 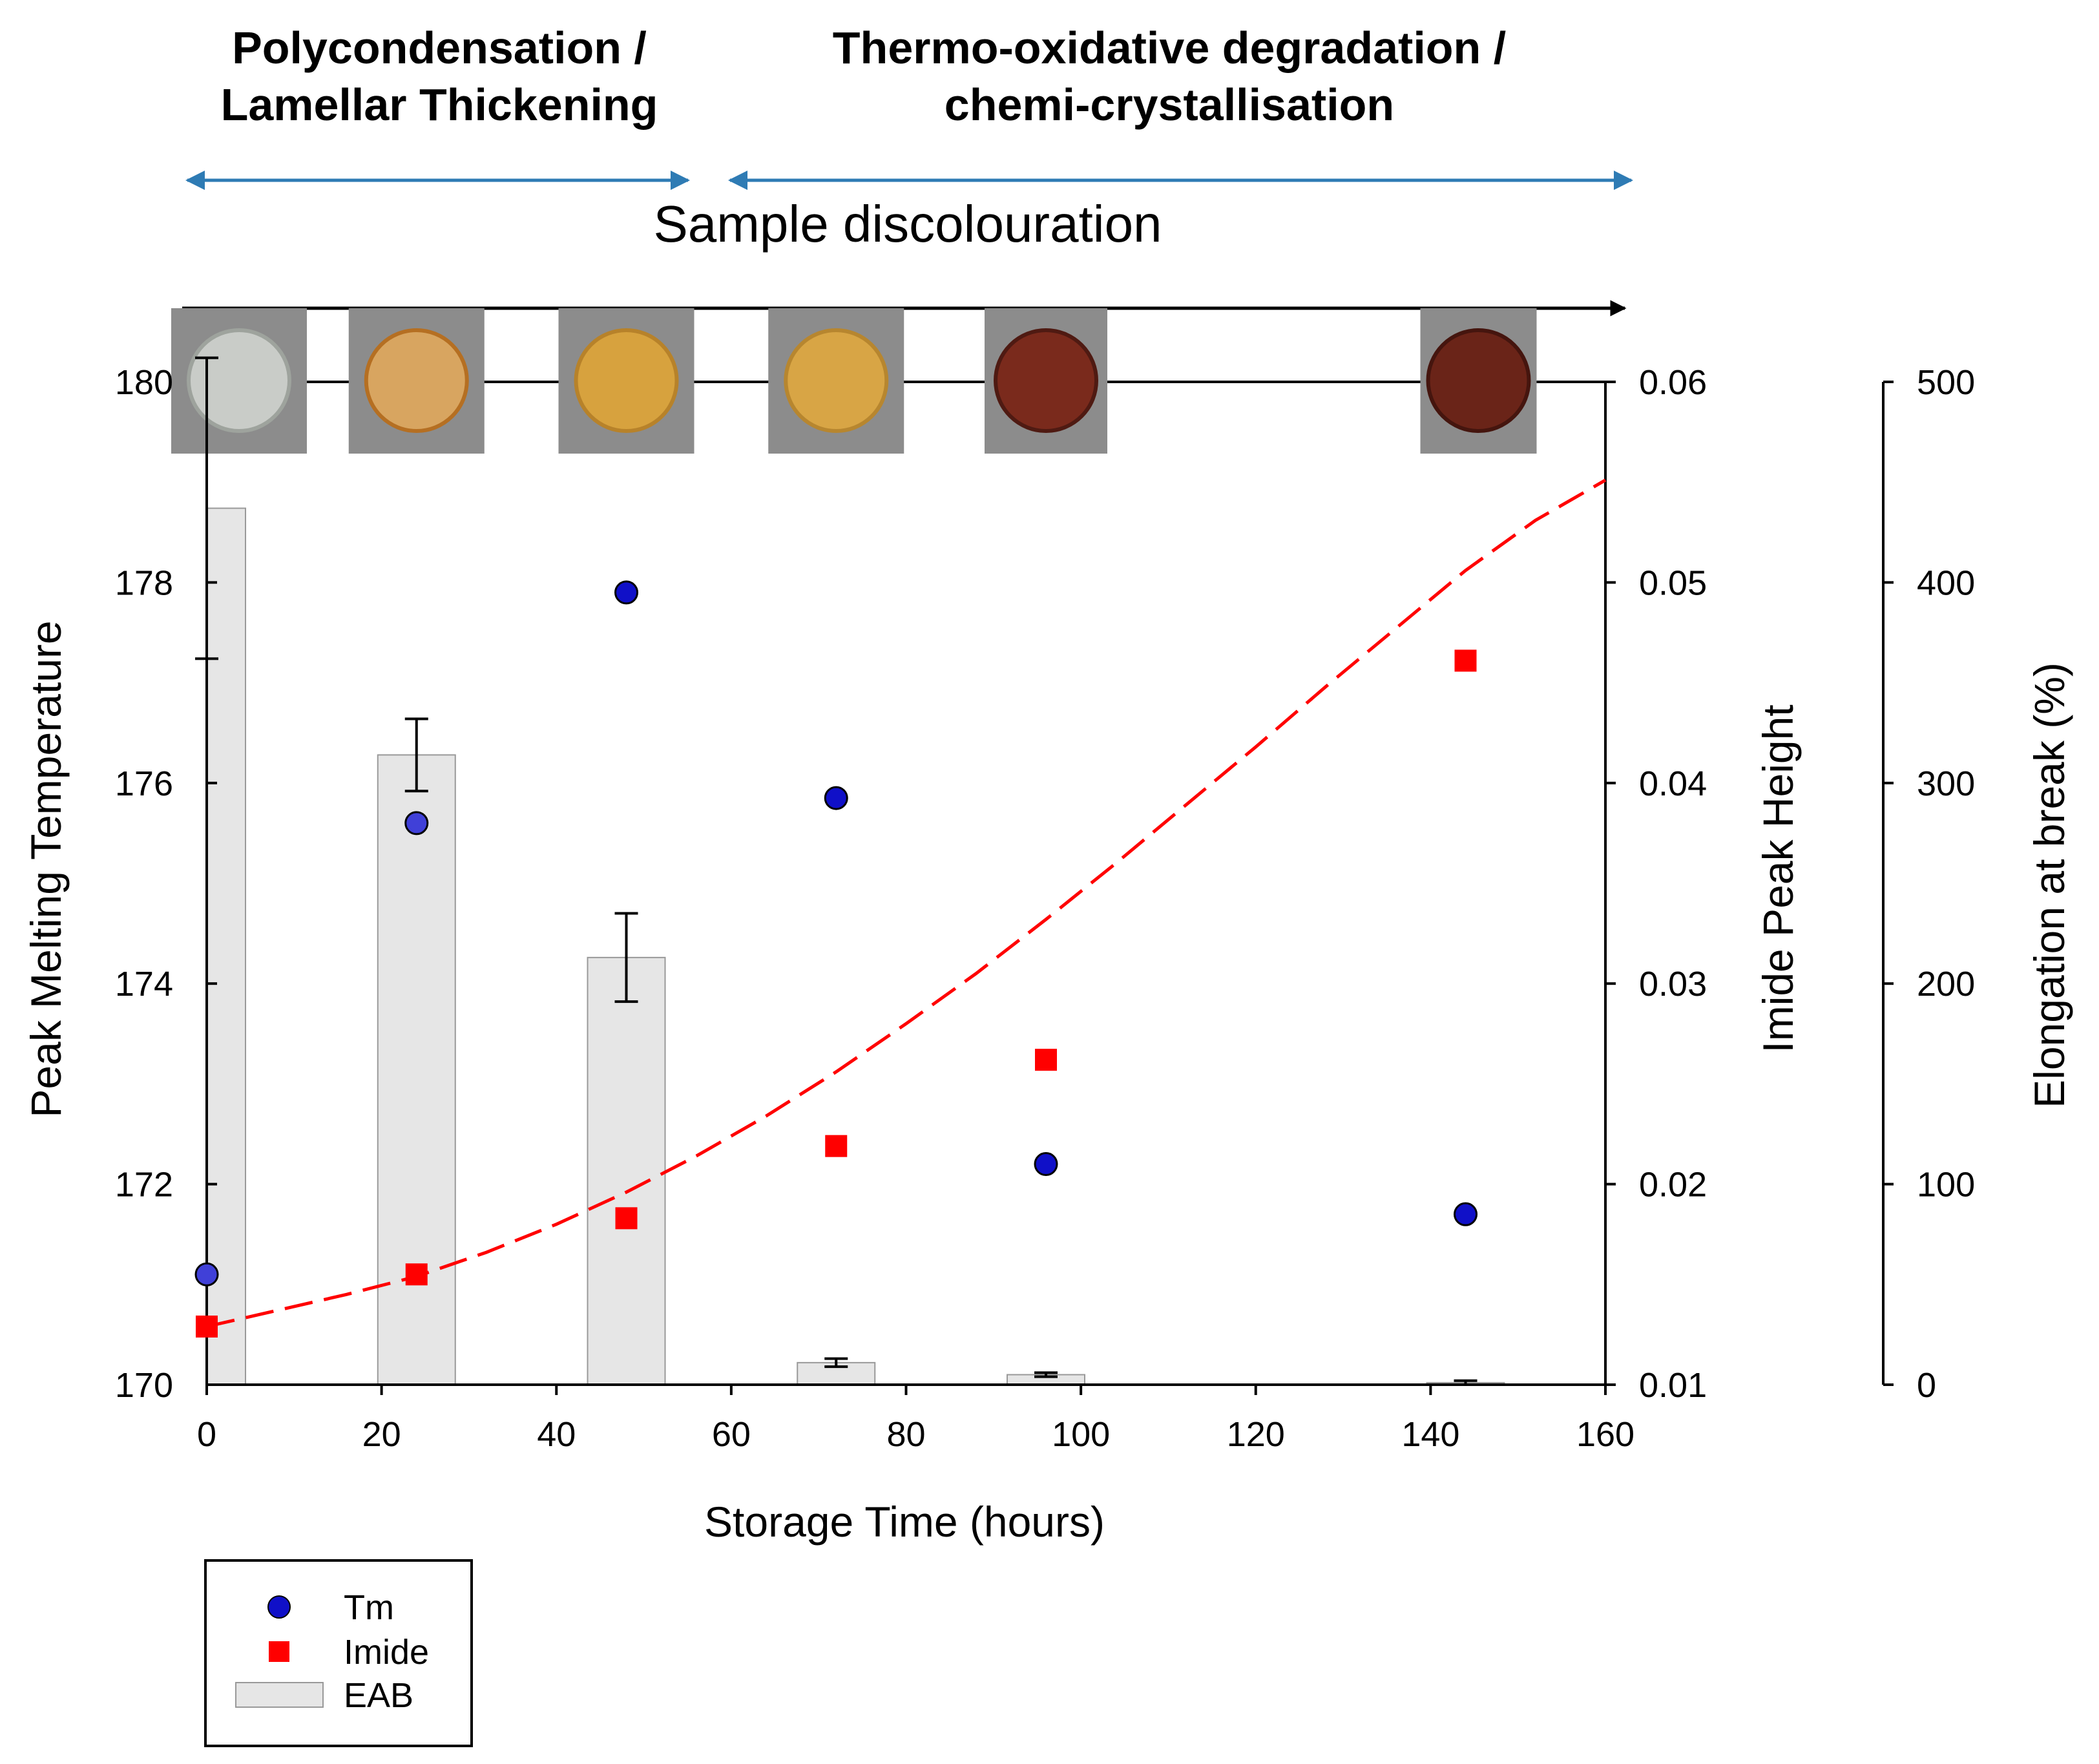 I want to click on y-right1-ticks: 0.01 0.02 0.03 0.04 0.05 0.06, so click(x=1656, y=884).